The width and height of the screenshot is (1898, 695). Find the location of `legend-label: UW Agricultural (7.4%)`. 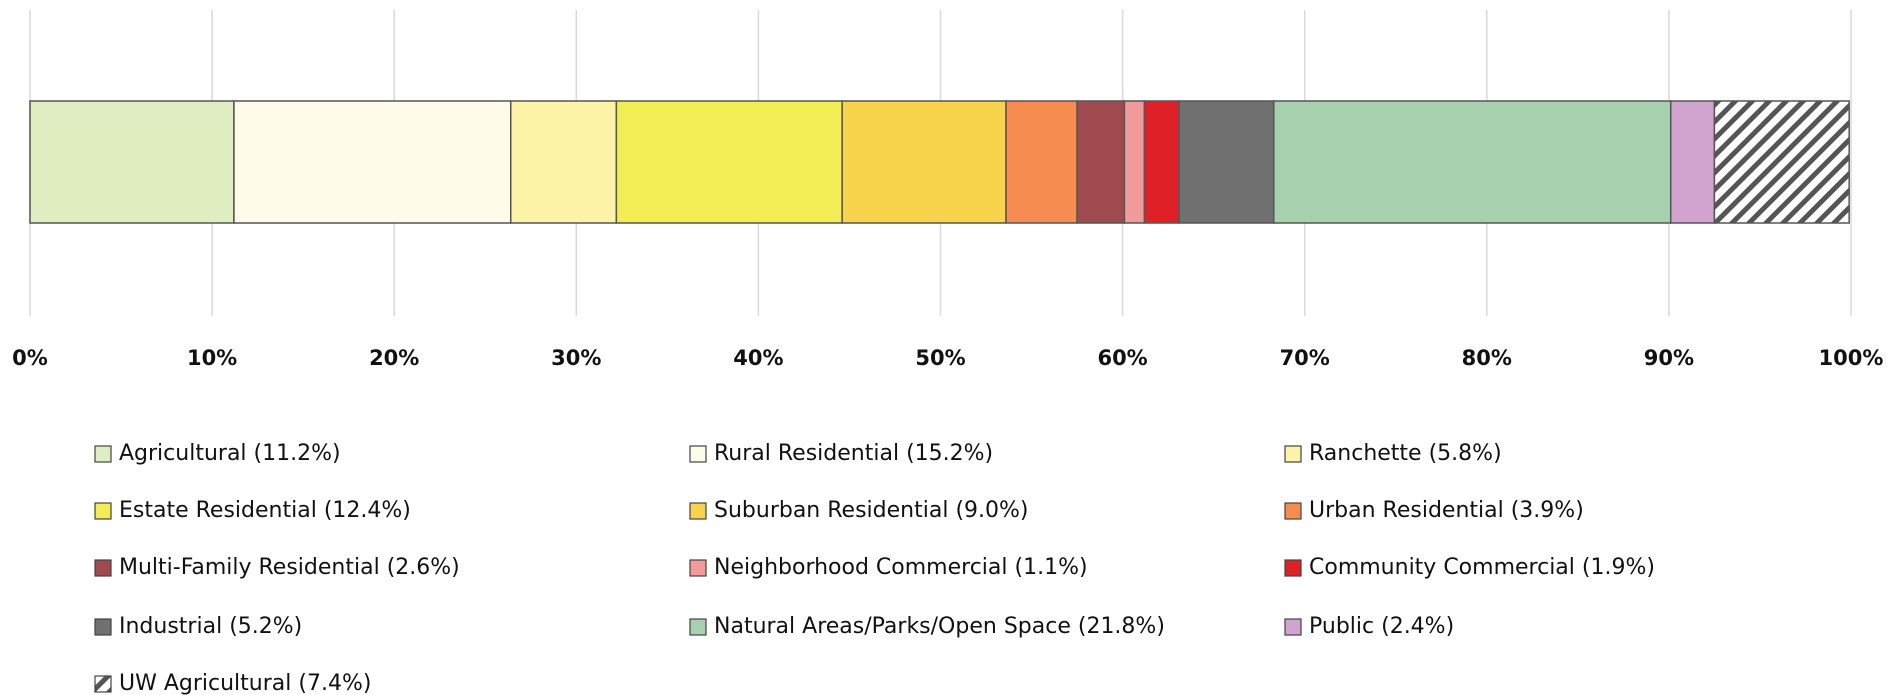

legend-label: UW Agricultural (7.4%) is located at coordinates (245, 683).